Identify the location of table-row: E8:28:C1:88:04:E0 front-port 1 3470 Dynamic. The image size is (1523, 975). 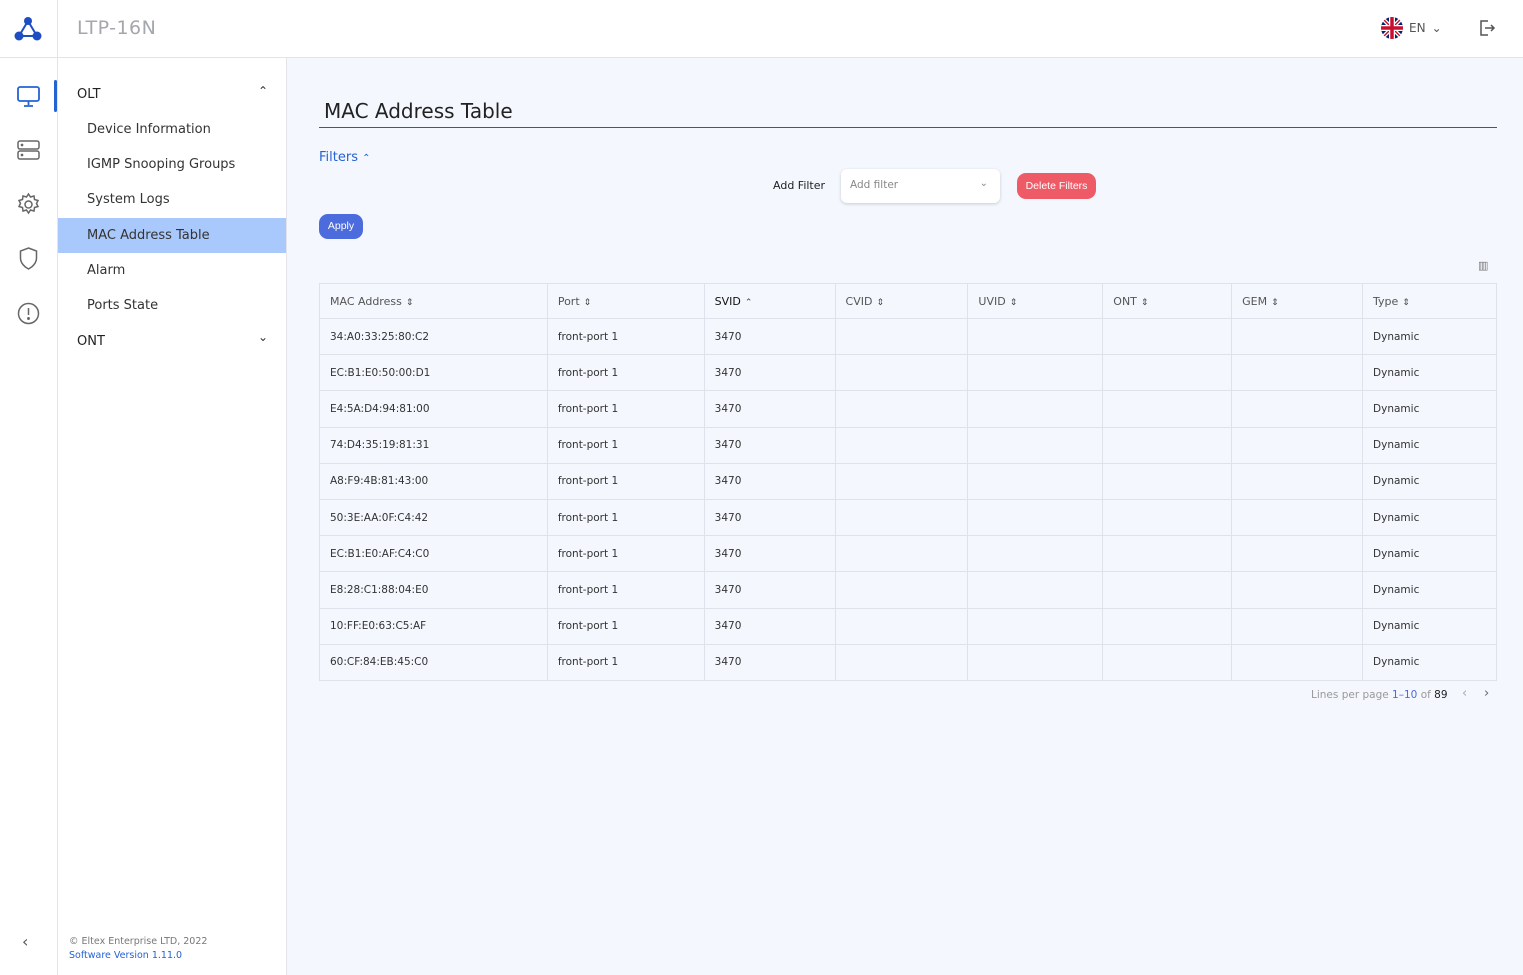
(908, 590).